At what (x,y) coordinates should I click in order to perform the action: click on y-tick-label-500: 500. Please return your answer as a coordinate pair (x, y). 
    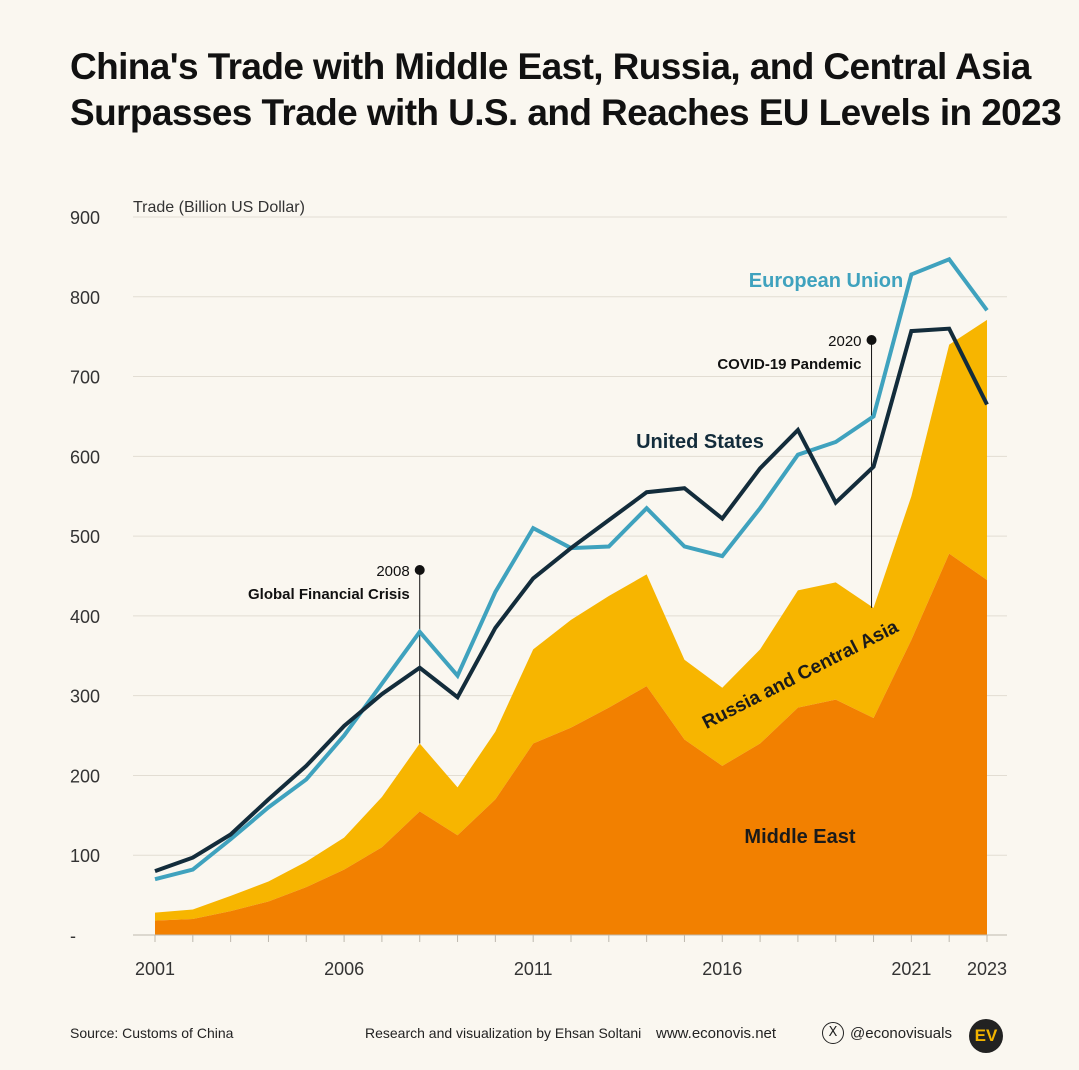
    Looking at the image, I should click on (85, 537).